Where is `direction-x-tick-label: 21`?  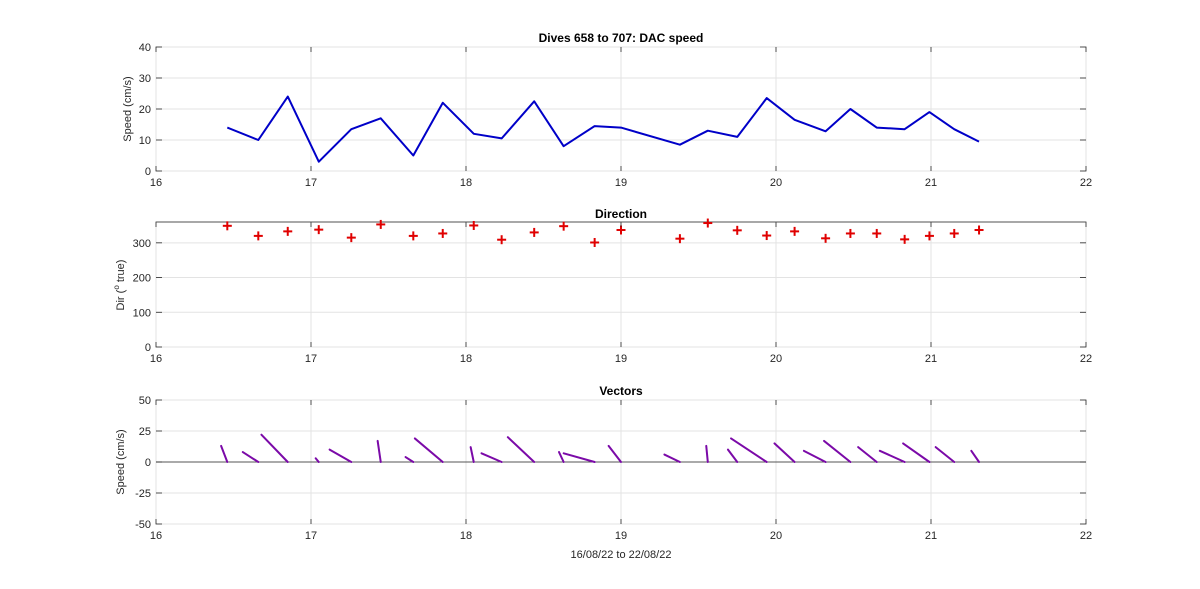 direction-x-tick-label: 21 is located at coordinates (931, 359).